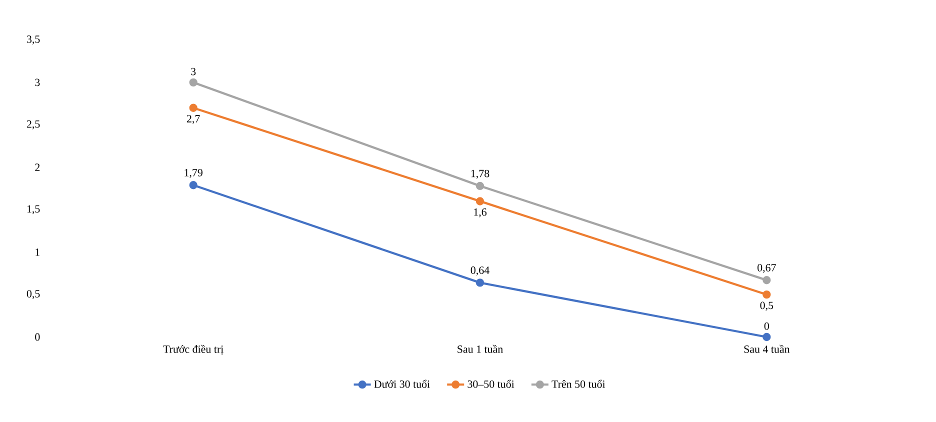  Describe the element at coordinates (767, 348) in the screenshot. I see `x-tick-label: Sau 4 tuần` at that location.